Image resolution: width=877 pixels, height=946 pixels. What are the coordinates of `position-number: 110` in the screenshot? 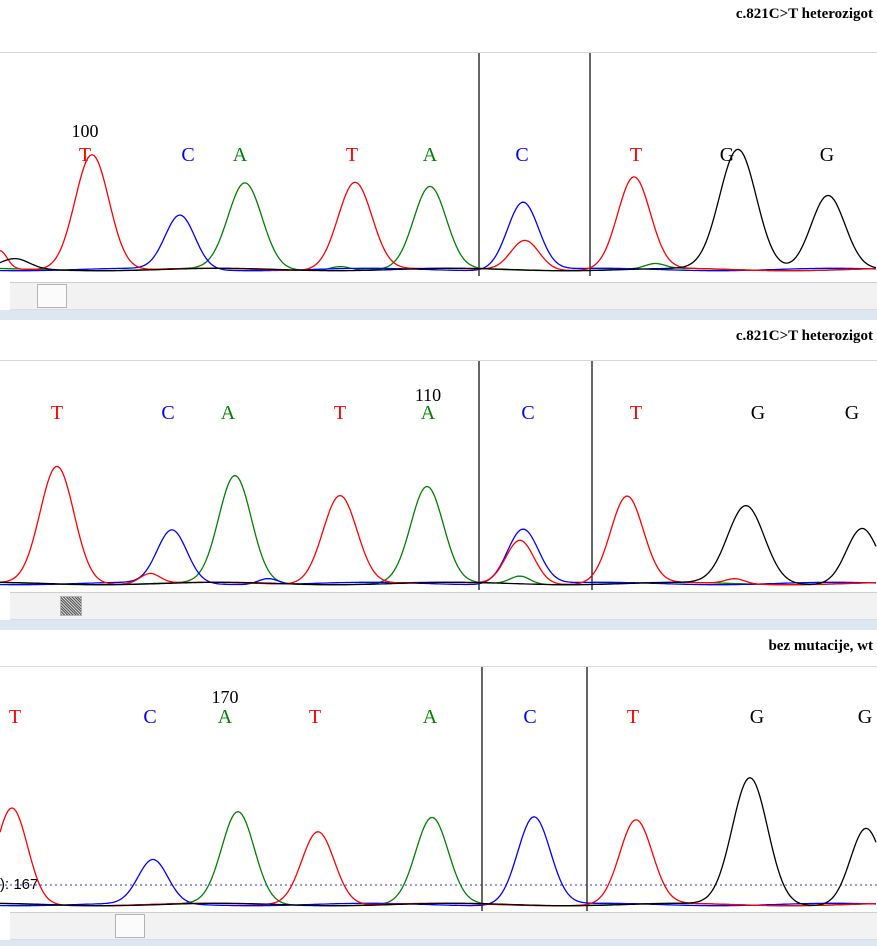 It's located at (428, 395).